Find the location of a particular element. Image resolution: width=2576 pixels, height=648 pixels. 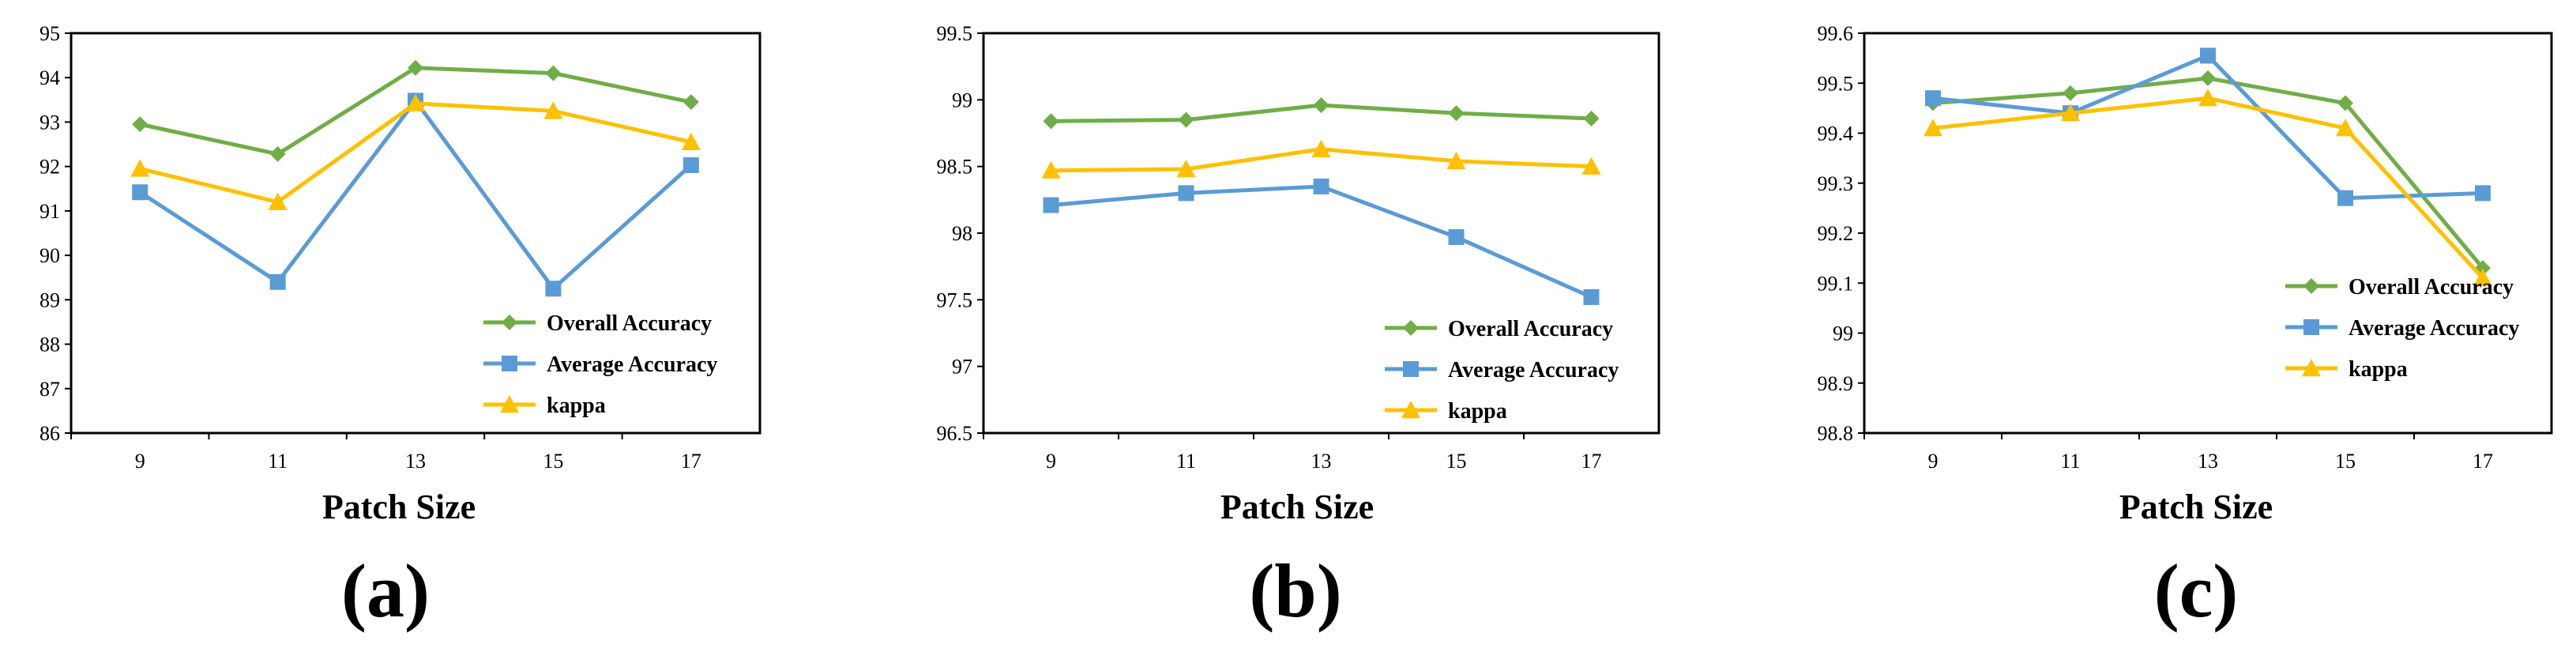

y-tick-label: 99.3 is located at coordinates (1836, 184).